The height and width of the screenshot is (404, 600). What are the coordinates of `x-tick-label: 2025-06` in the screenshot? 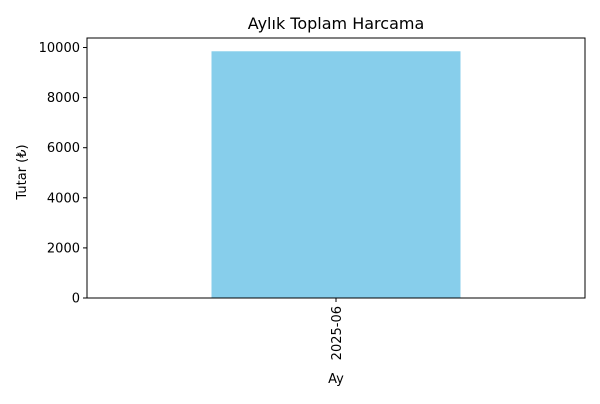 It's located at (337, 333).